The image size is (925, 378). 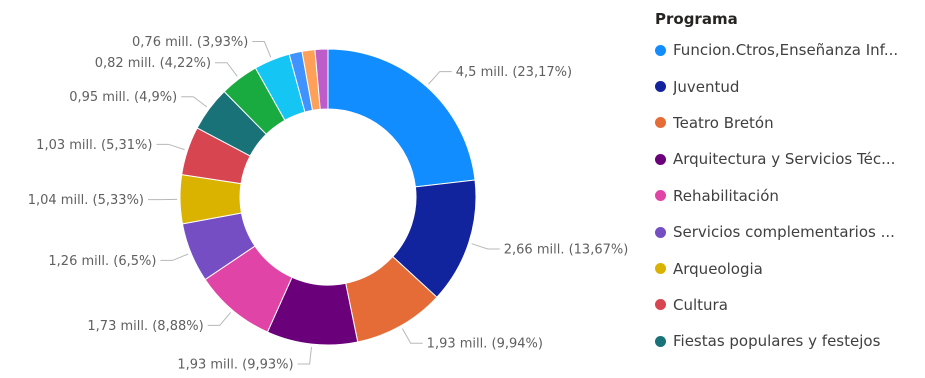 I want to click on data-label: 0,95 mill. (4,9%), so click(x=123, y=97).